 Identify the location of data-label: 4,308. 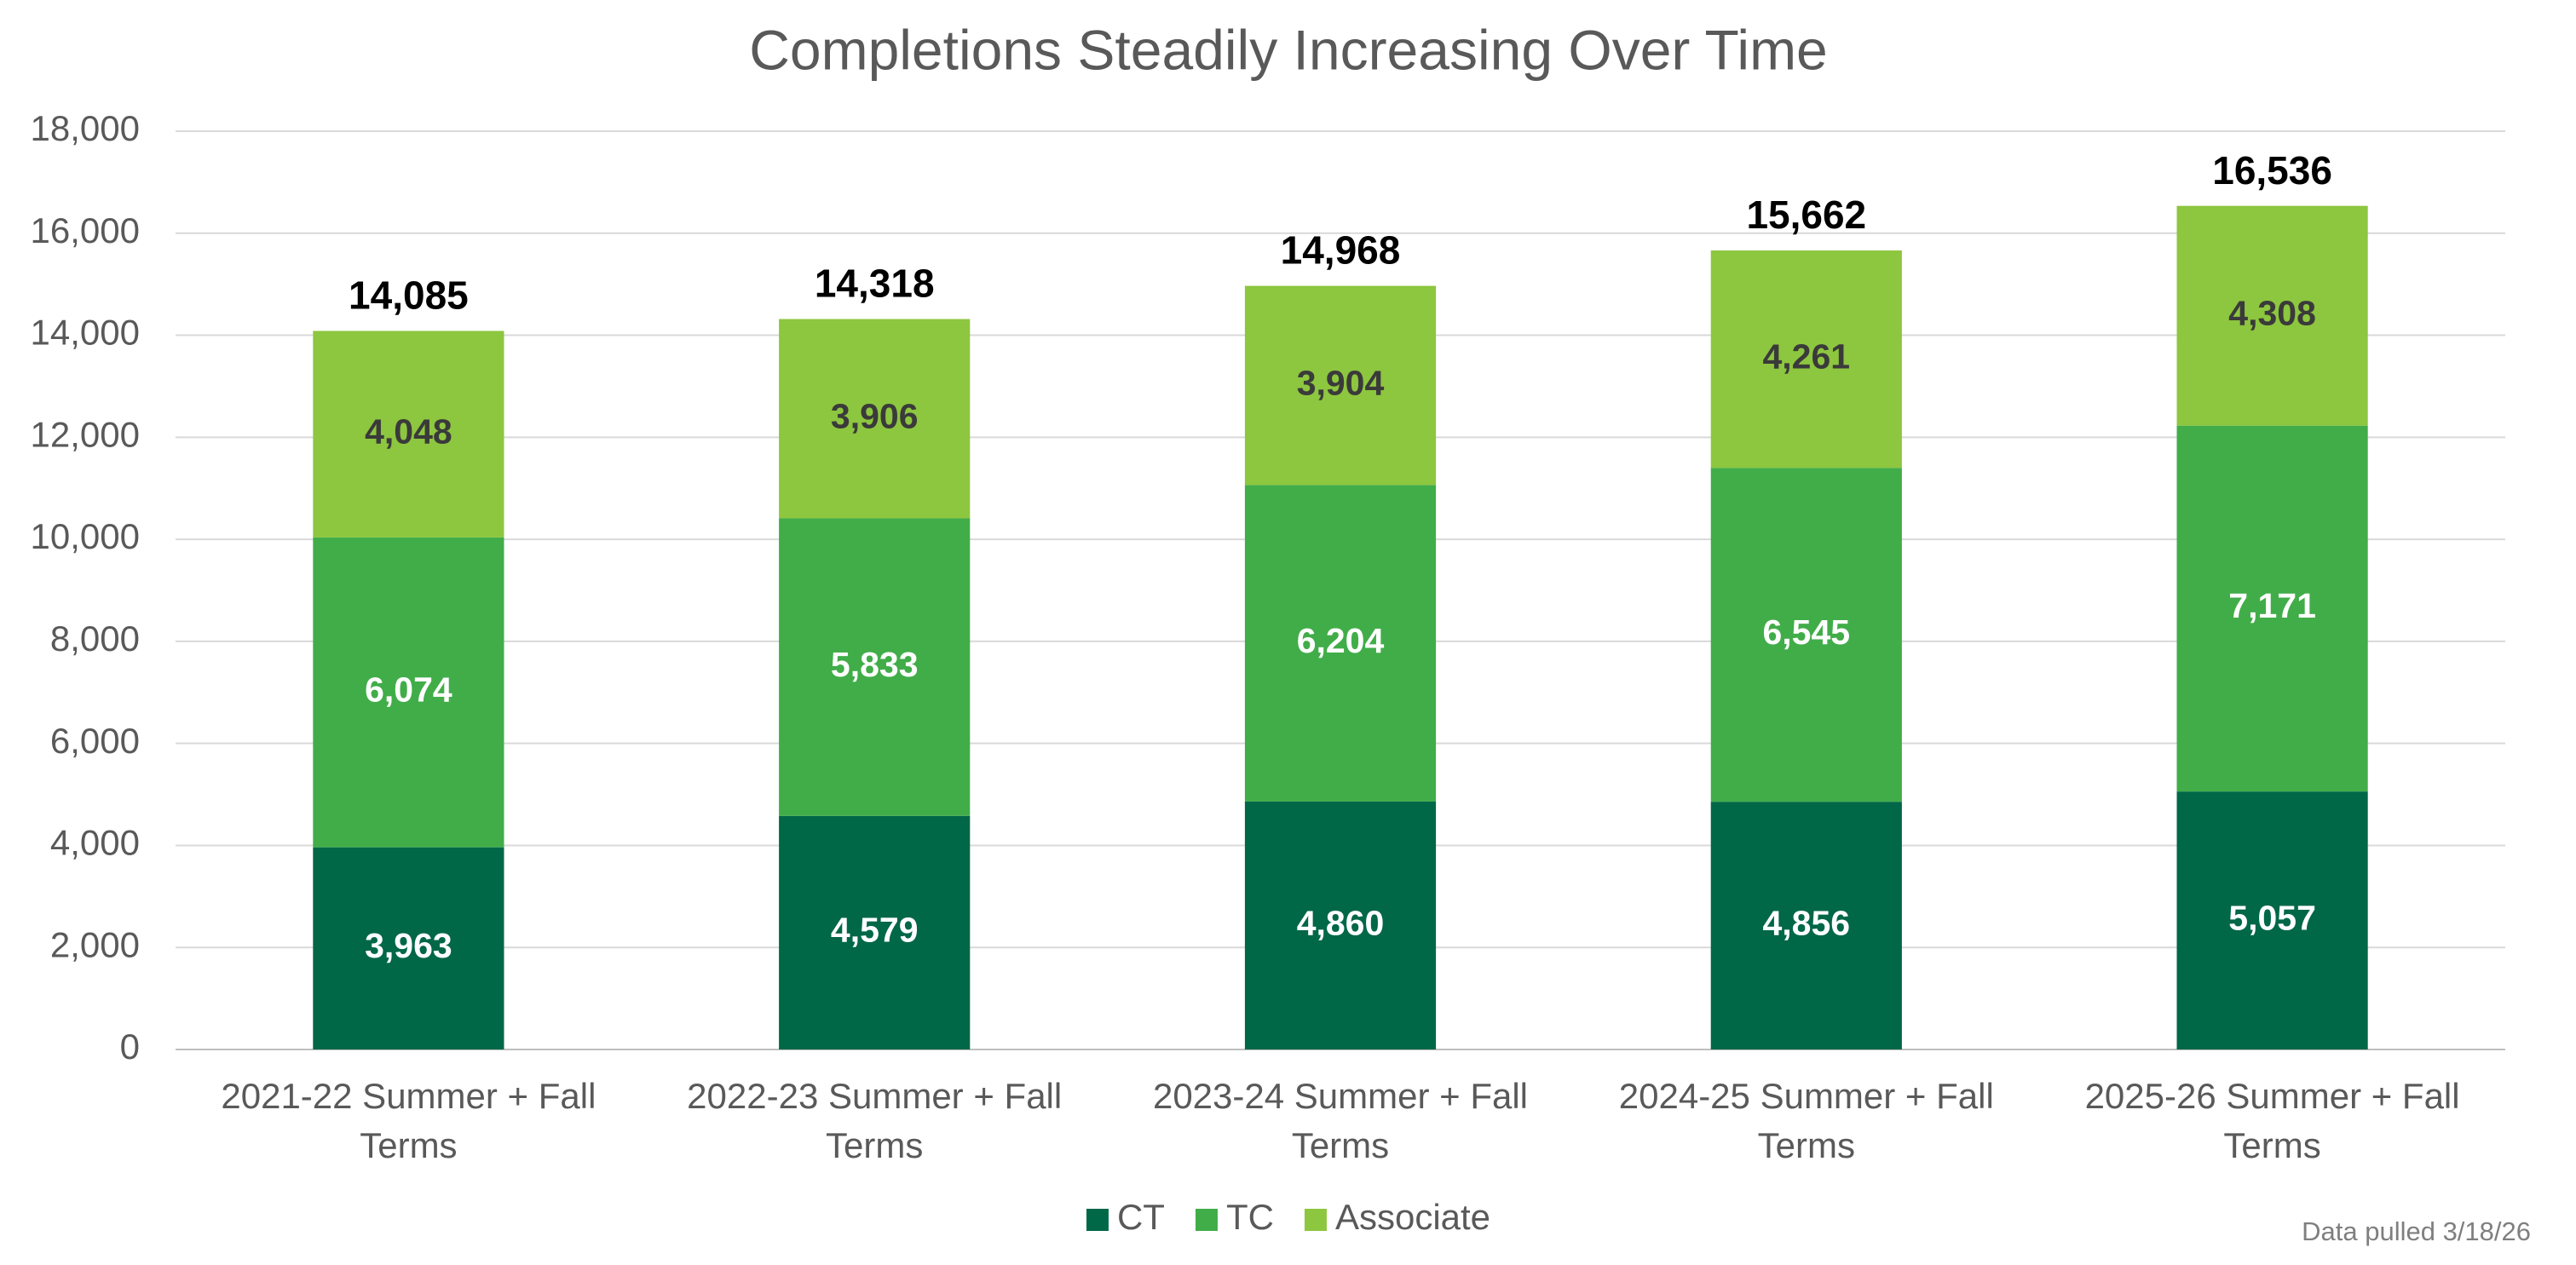
(2272, 313).